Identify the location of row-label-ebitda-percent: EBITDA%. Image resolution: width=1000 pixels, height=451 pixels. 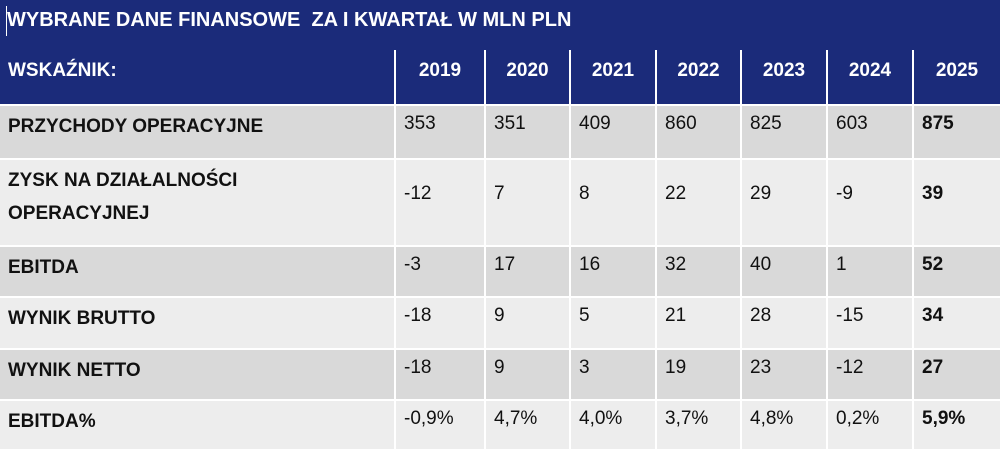
(198, 425).